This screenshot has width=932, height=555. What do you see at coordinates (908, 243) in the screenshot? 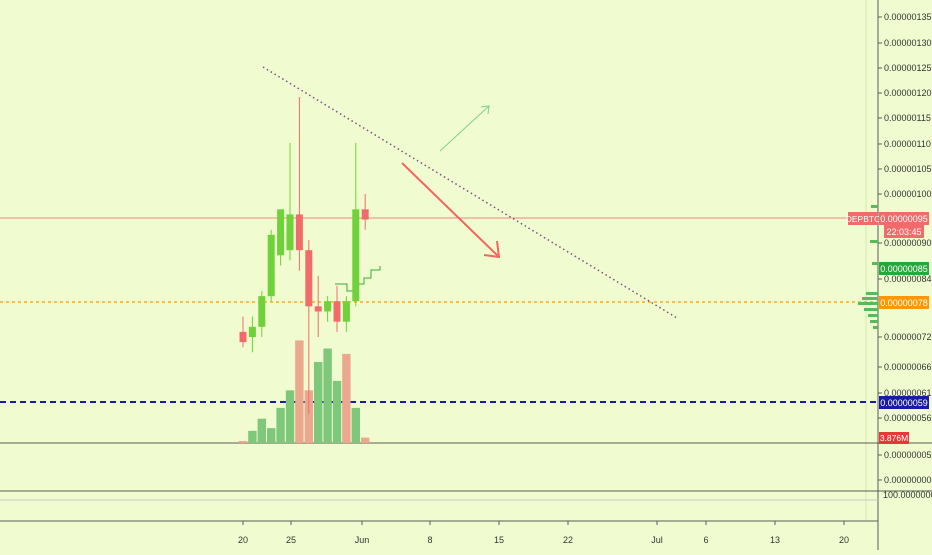
I see `price-tick-label: 0.00000090` at bounding box center [908, 243].